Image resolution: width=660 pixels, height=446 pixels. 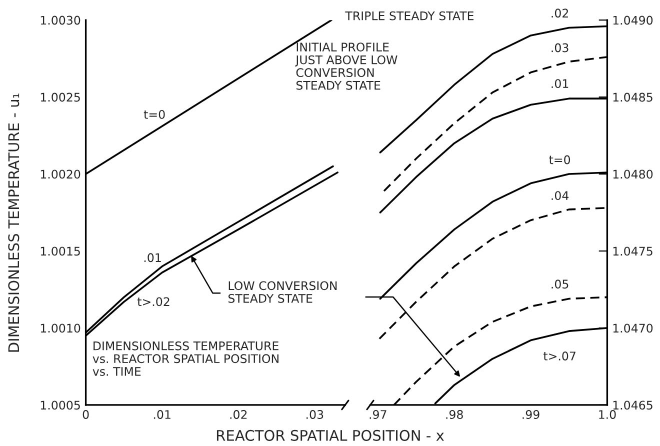 I want to click on annotation: TRIPLE STEADY STATE, so click(x=409, y=15).